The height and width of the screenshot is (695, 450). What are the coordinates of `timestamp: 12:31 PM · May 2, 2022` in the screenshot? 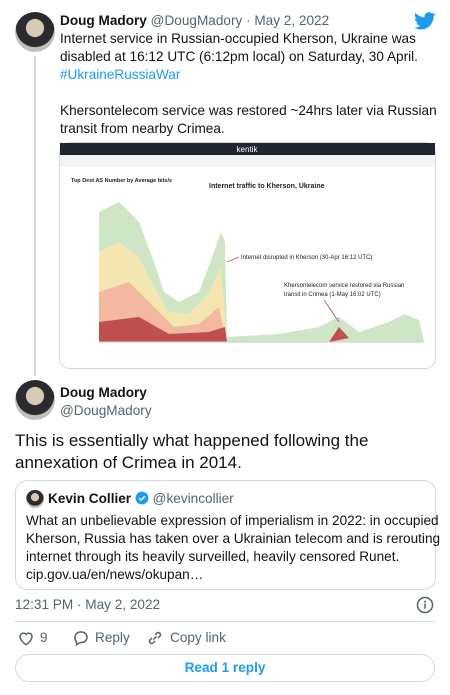 It's located at (88, 604).